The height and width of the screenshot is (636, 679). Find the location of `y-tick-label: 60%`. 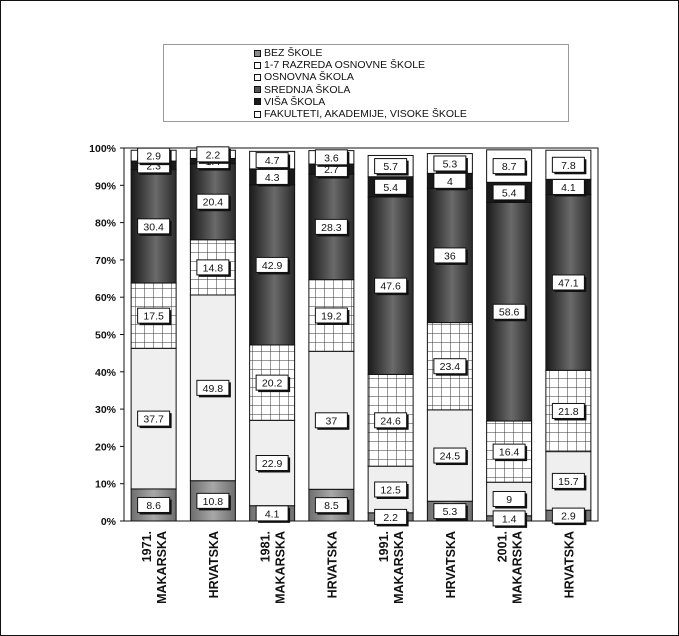

y-tick-label: 60% is located at coordinates (106, 298).